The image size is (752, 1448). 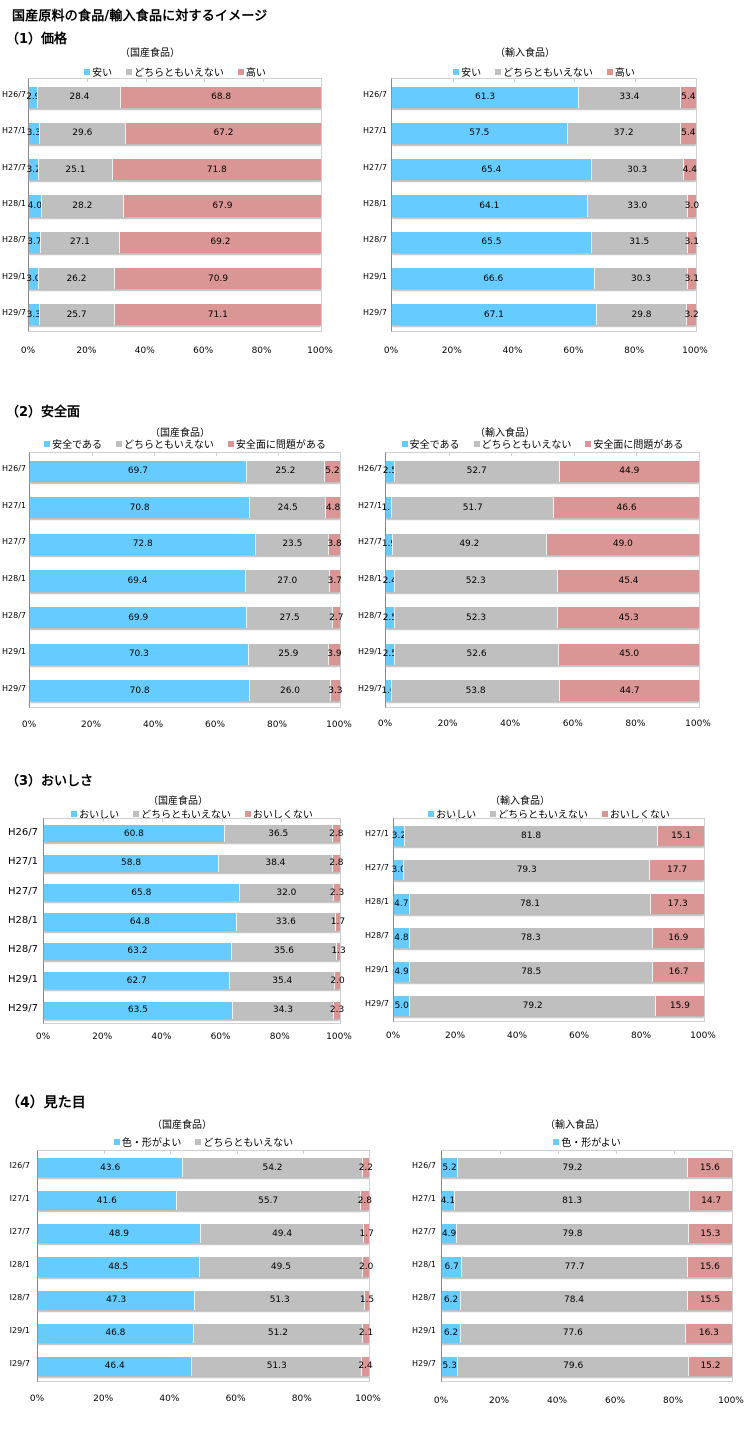 I want to click on chart-legend: おいしい どちらともいえない おいしくない, so click(x=549, y=813).